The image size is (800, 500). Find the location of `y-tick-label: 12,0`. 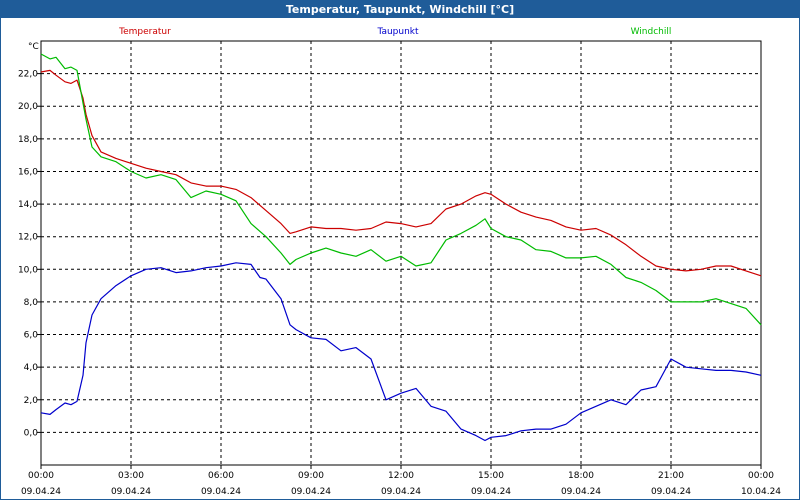

y-tick-label: 12,0 is located at coordinates (28, 238).